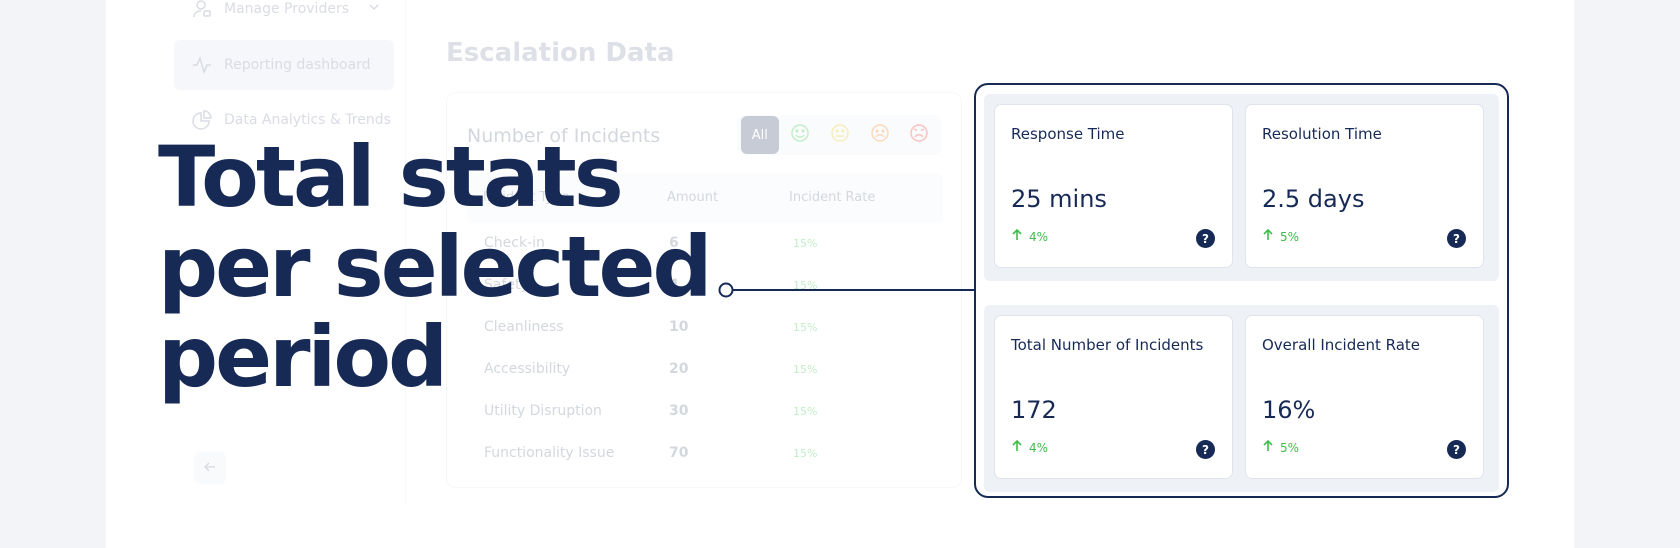 The height and width of the screenshot is (548, 1680). I want to click on sidebar-item-manage-providers: Manage Providers, so click(284, 17).